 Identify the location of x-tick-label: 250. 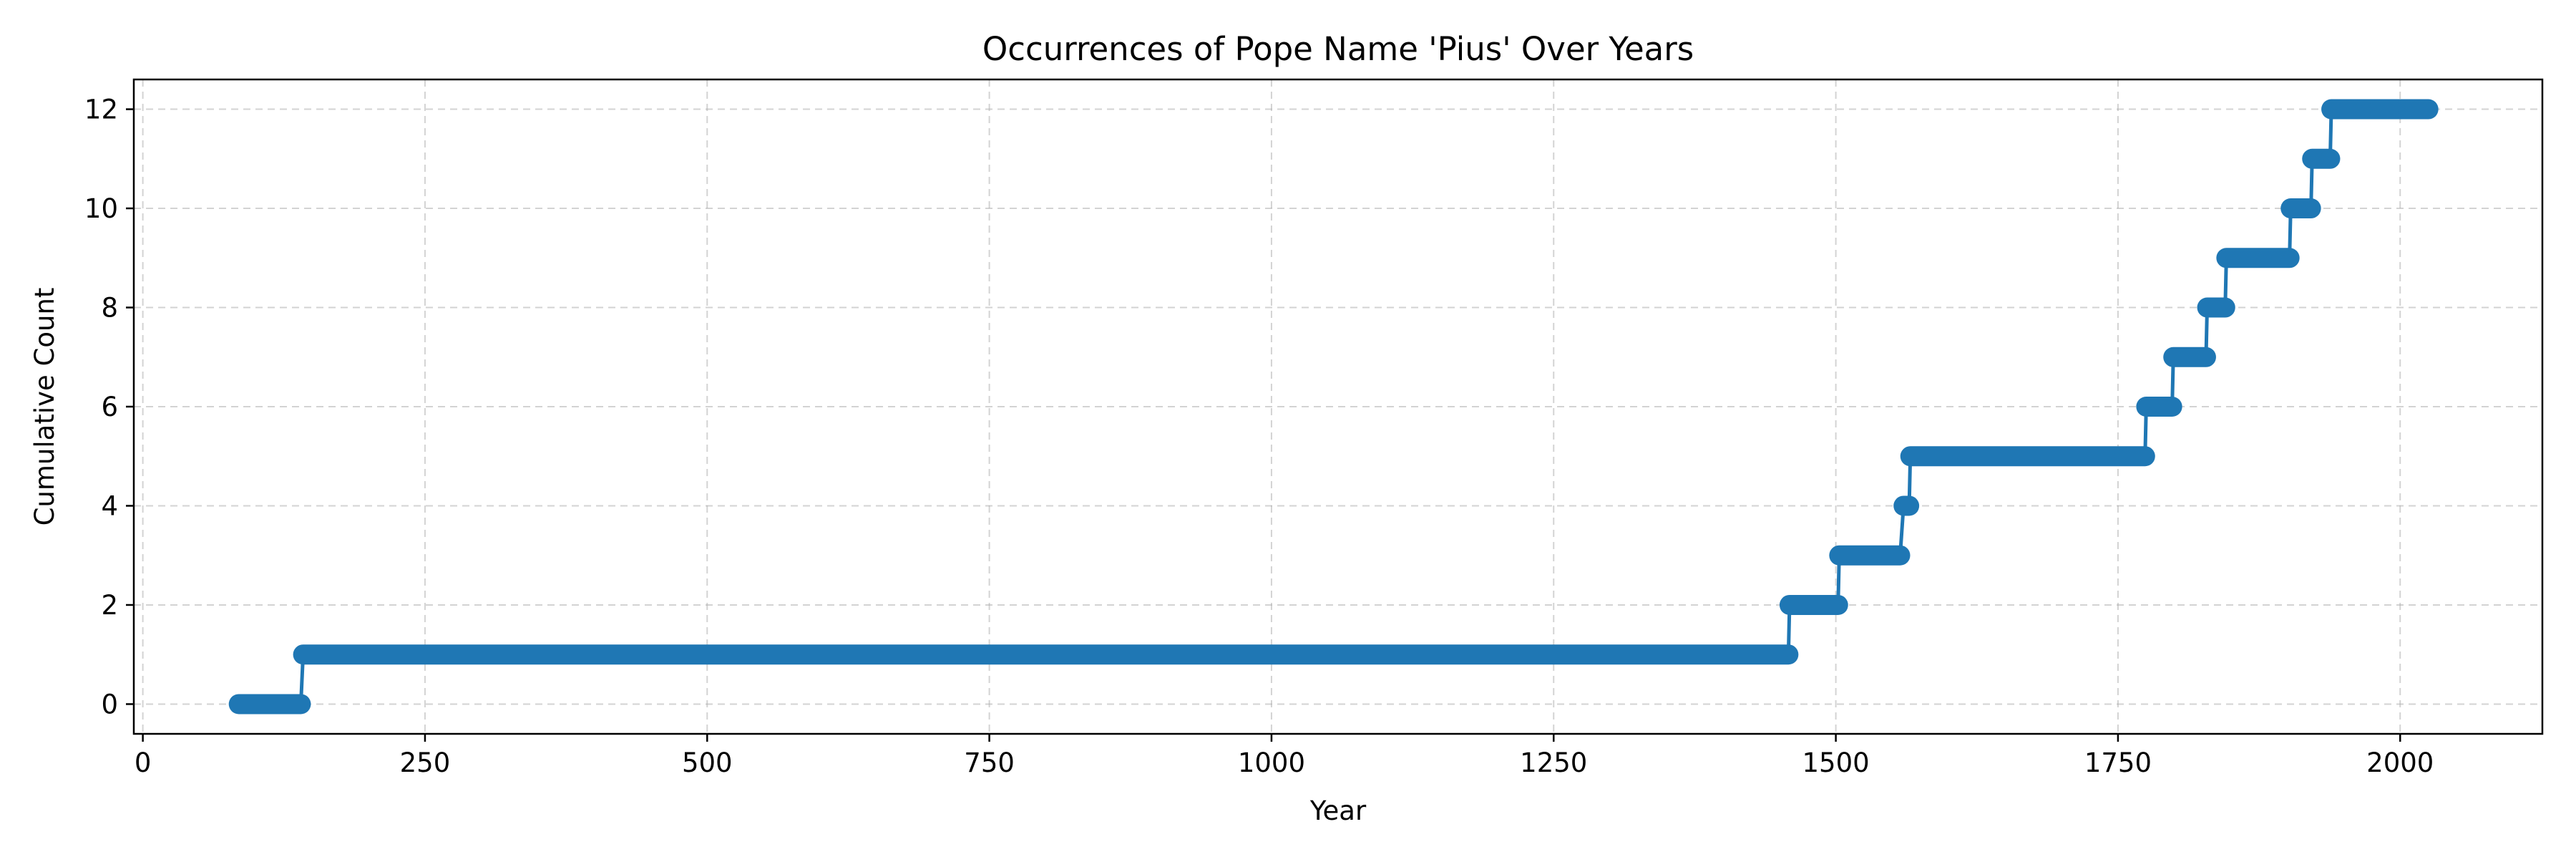
(425, 762).